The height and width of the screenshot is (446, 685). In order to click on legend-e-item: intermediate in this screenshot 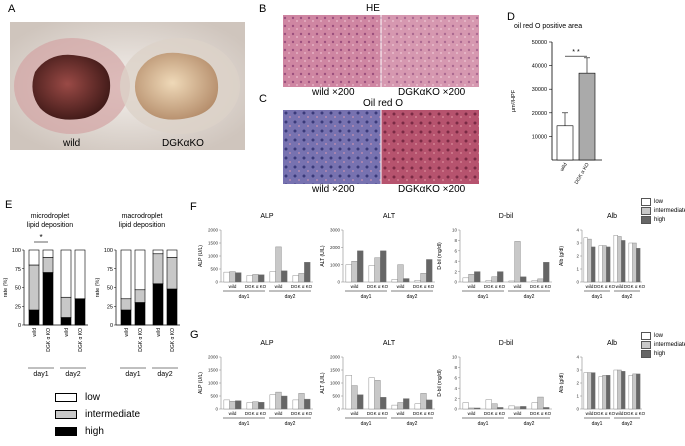, I will do `click(97, 414)`.